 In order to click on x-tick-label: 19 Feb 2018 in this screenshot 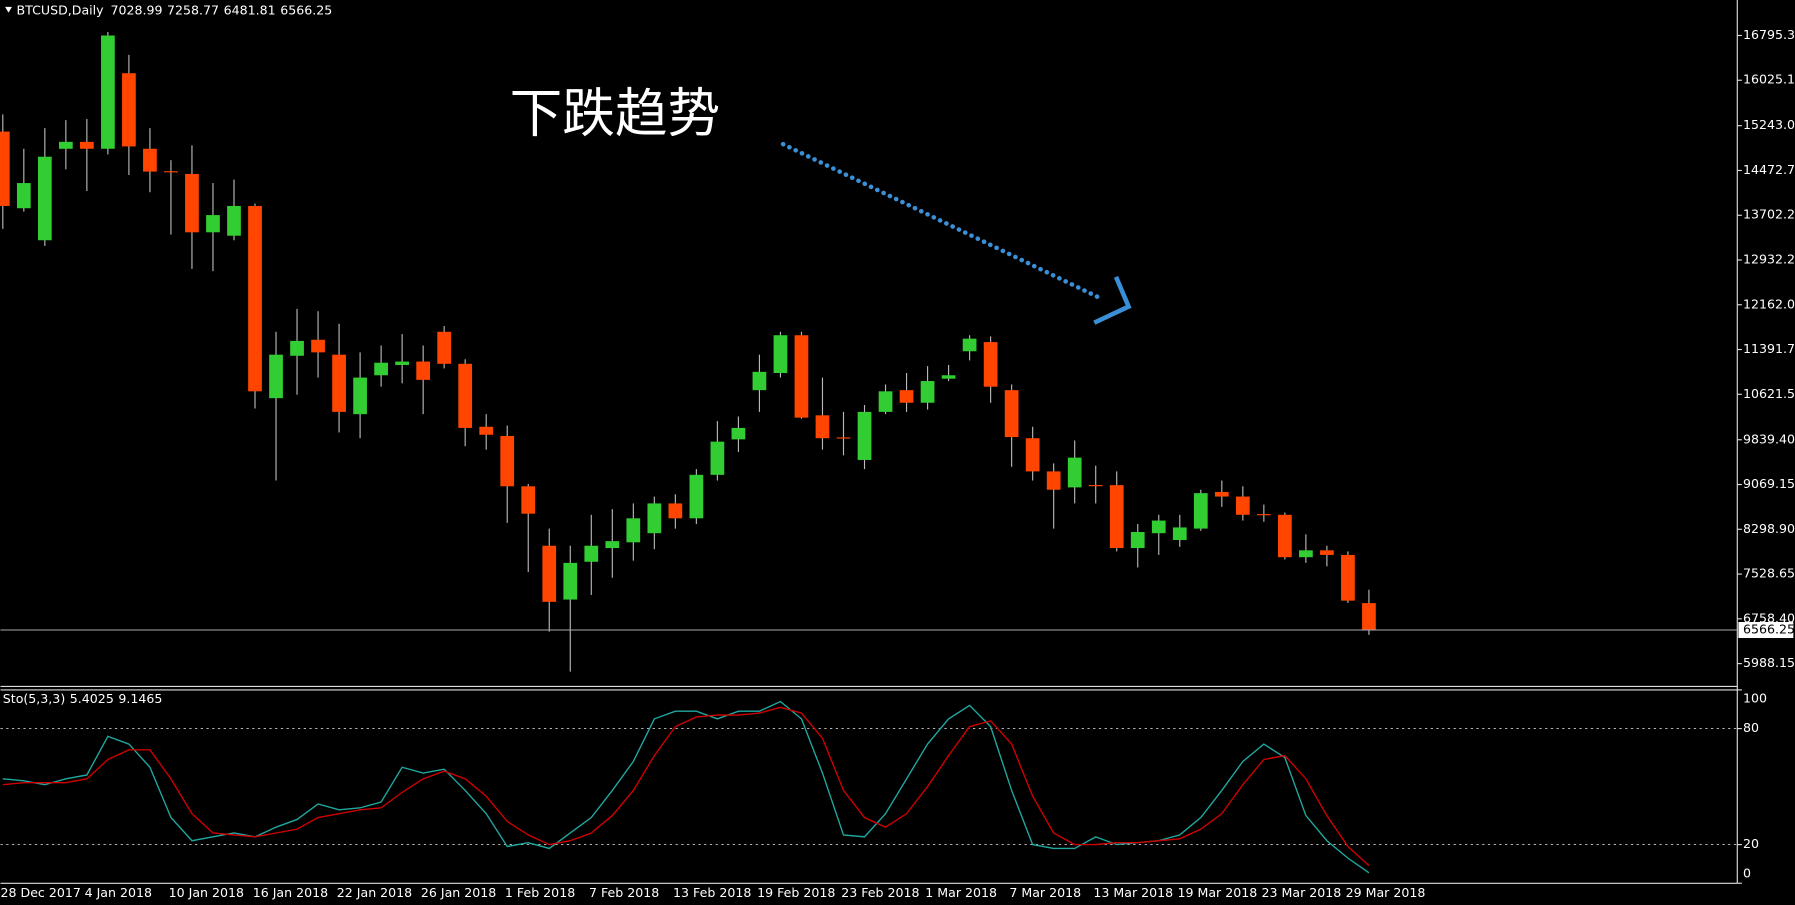, I will do `click(796, 892)`.